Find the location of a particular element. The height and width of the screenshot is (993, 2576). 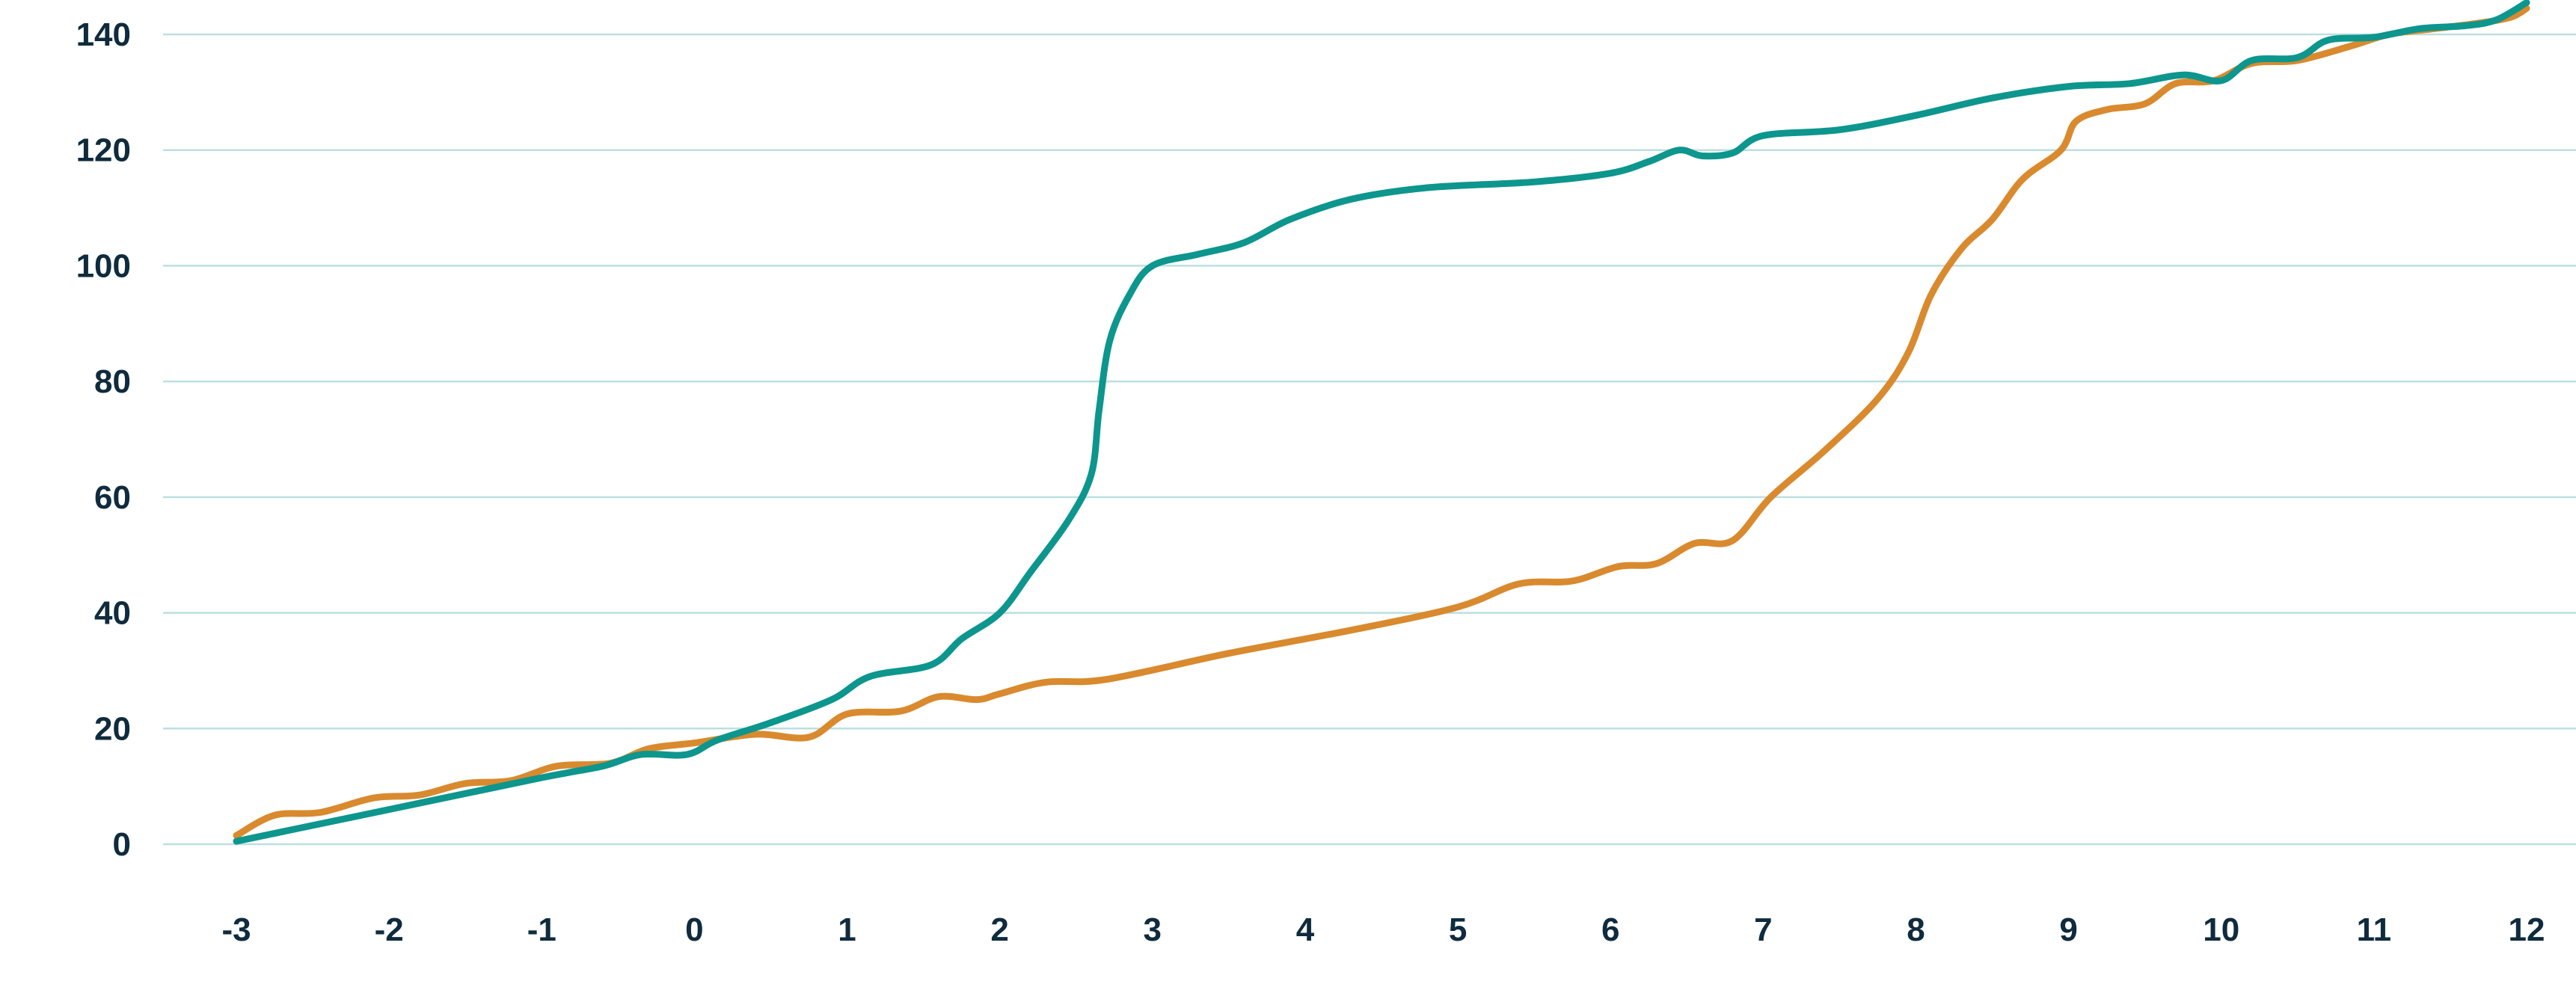

x-tick-label: 2 is located at coordinates (999, 929).